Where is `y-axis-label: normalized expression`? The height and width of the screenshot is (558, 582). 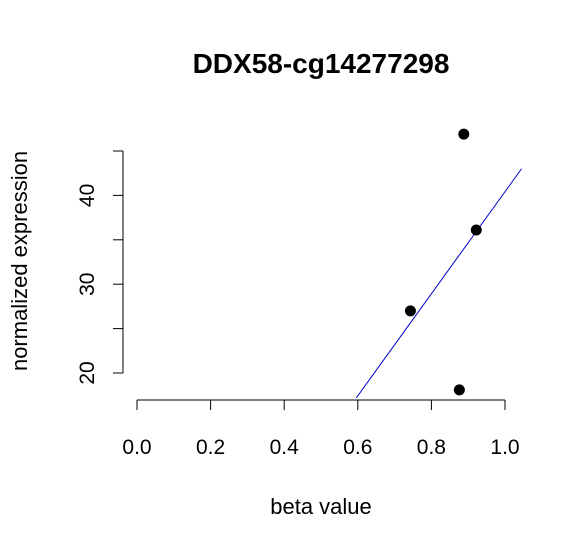 y-axis-label: normalized expression is located at coordinates (19, 261).